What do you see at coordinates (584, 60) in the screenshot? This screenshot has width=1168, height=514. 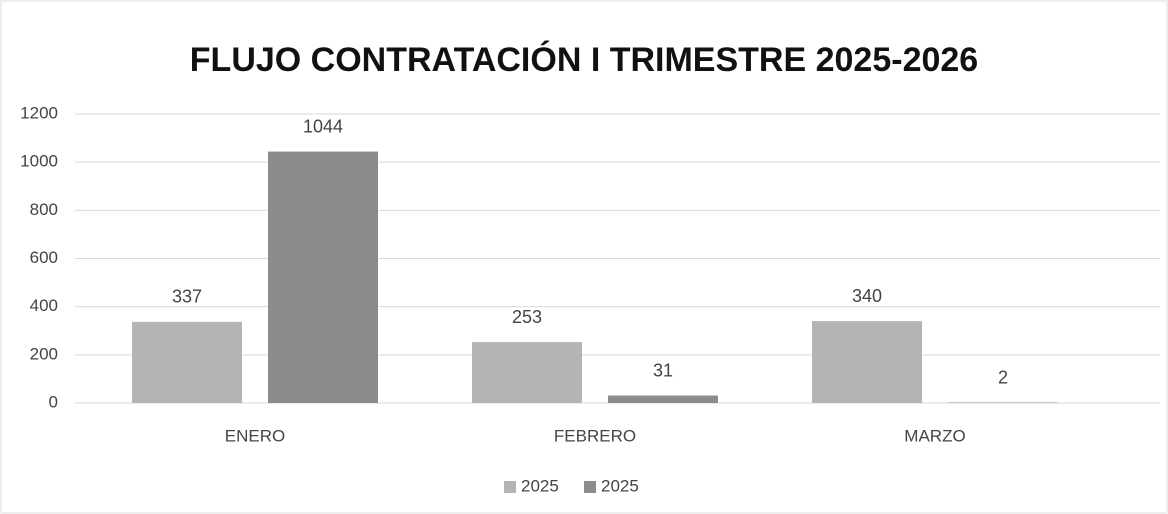 I see `chart-title: FLUJO CONTRATACIÓN I TRIMESTRE 2025-2026` at bounding box center [584, 60].